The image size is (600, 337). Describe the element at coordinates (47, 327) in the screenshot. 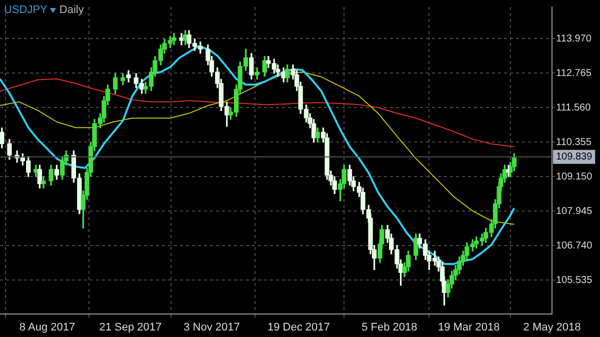

I see `x-tick-label: 8 Aug 2017` at that location.